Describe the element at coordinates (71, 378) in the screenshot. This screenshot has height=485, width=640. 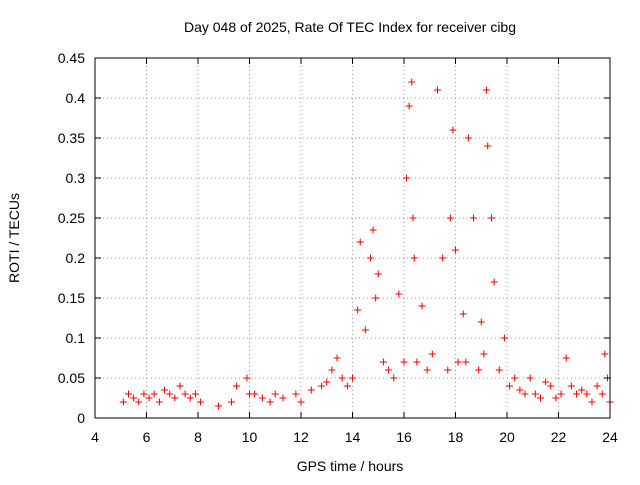
I see `y-tick-label: 0.05` at that location.